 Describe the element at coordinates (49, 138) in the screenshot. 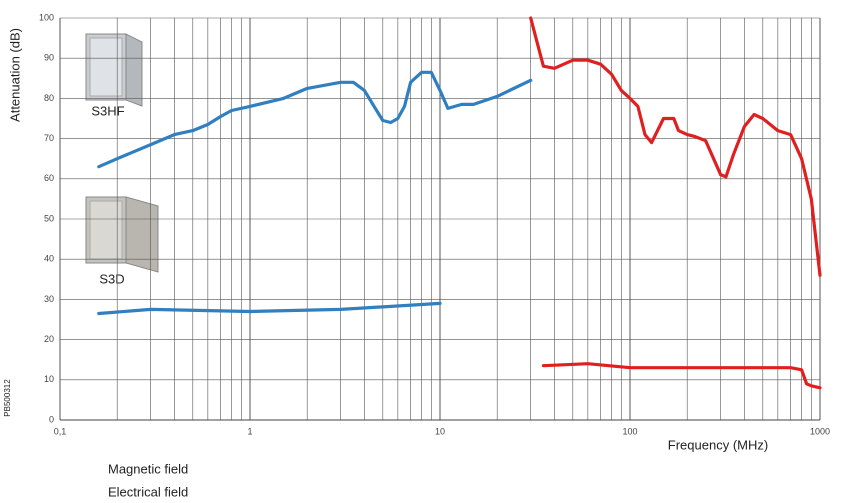

I see `y-tick-label: 70` at that location.